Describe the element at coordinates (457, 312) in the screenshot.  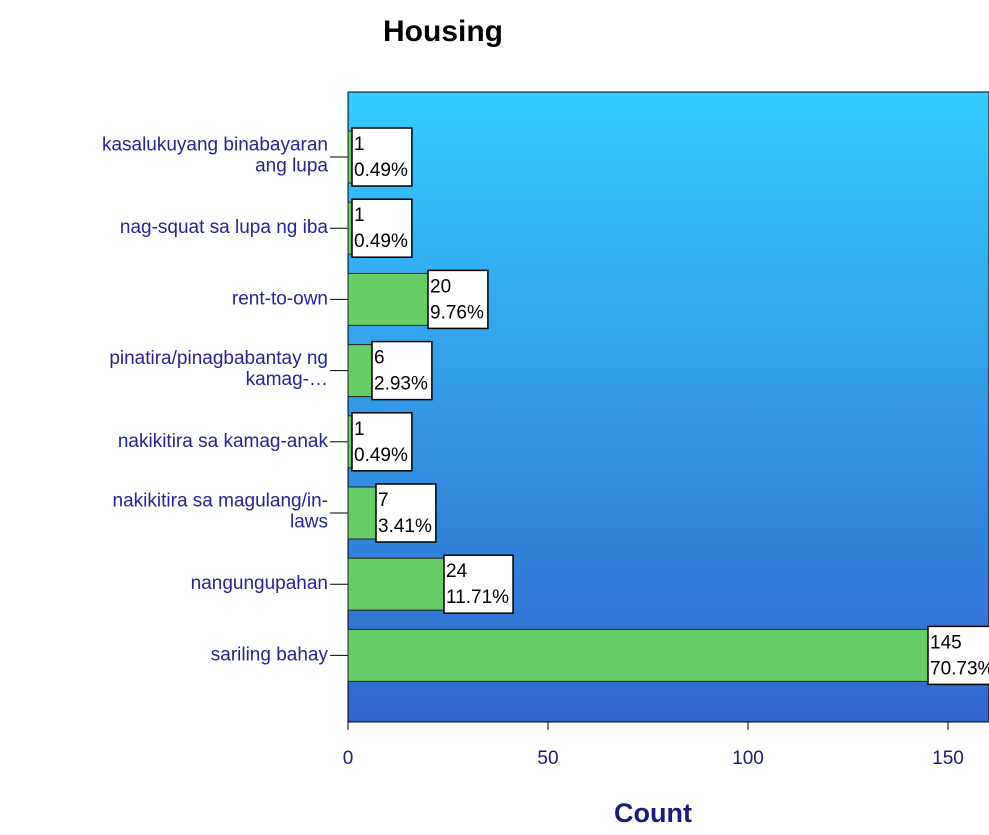
I see `percent-label: 9.76%` at that location.